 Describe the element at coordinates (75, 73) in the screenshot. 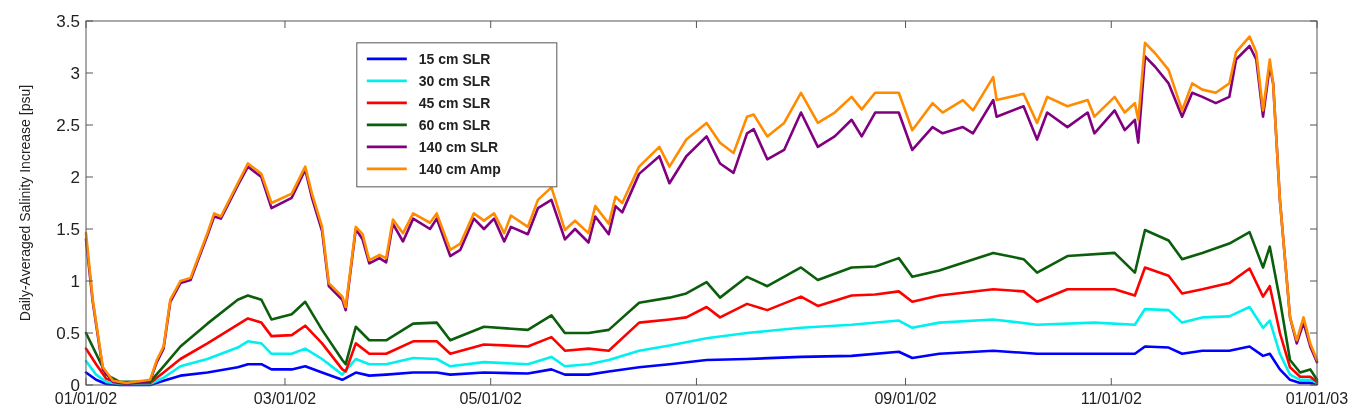

I see `y-tick-label: 3` at that location.